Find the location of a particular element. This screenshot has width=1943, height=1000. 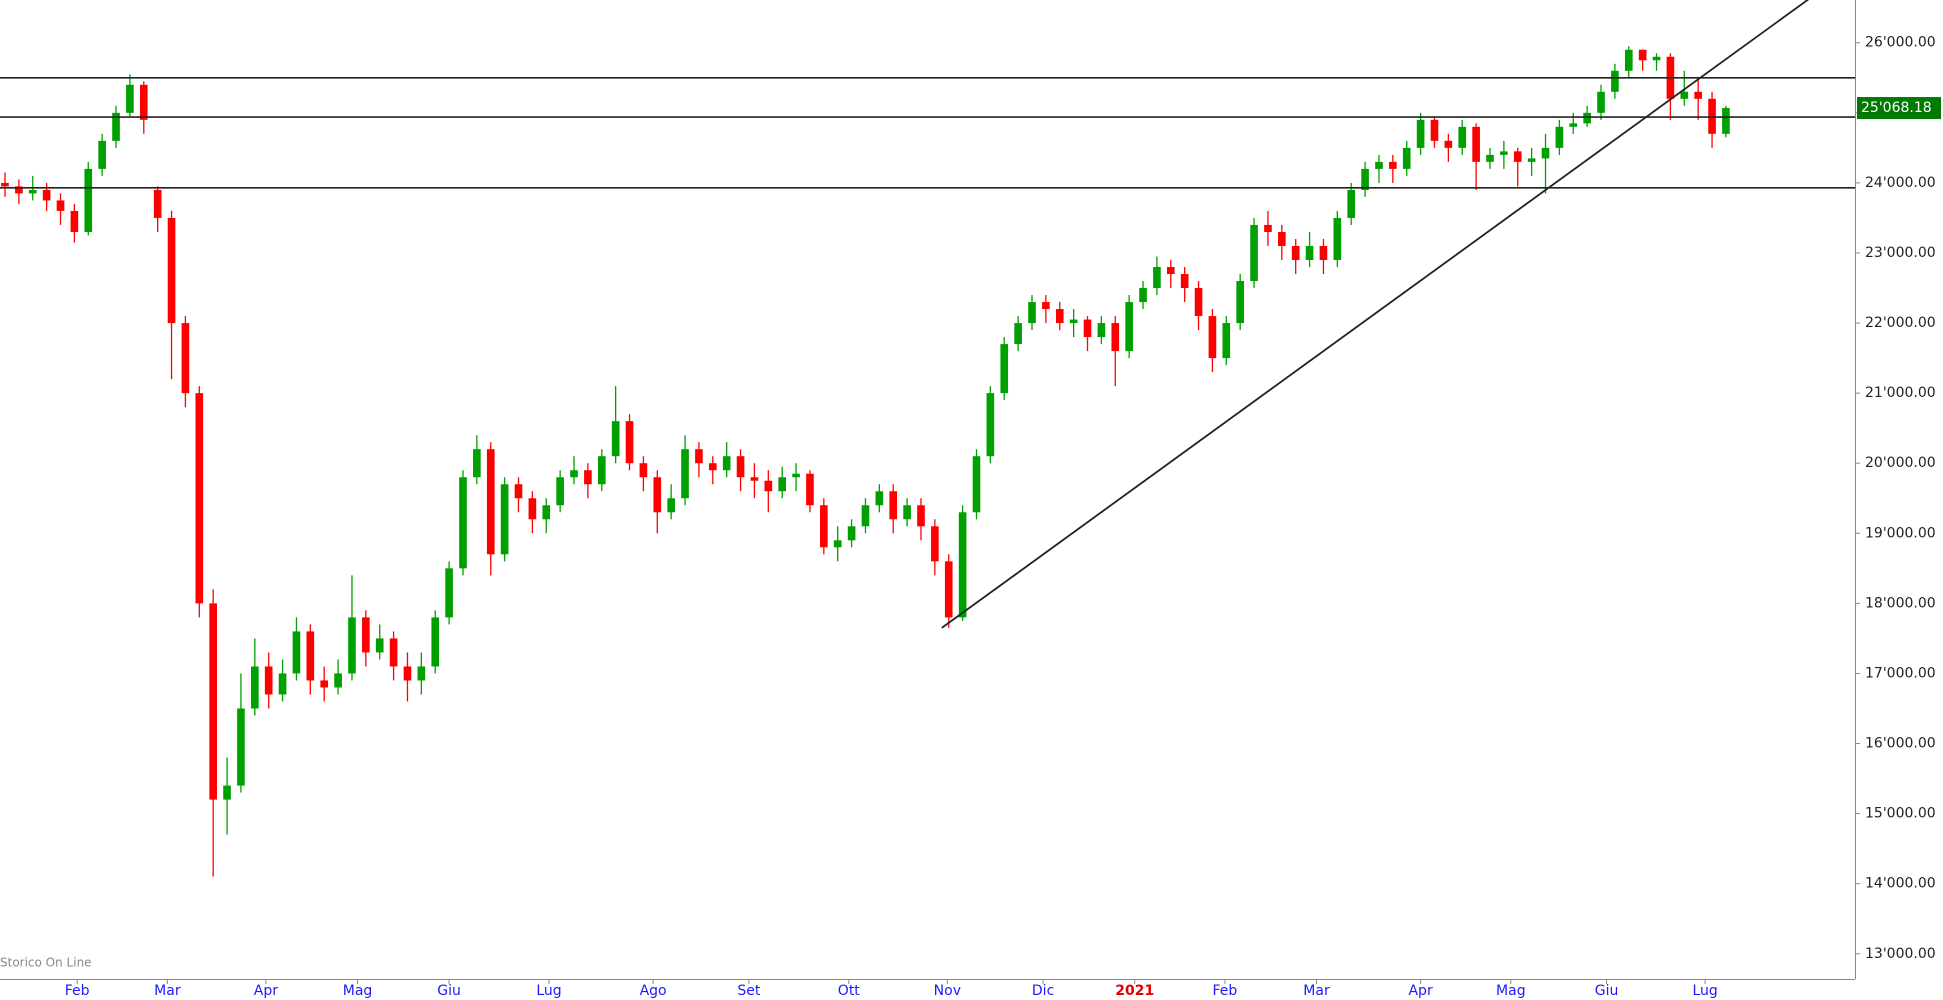

y-tick-label: 17'000.00 is located at coordinates (1900, 673).